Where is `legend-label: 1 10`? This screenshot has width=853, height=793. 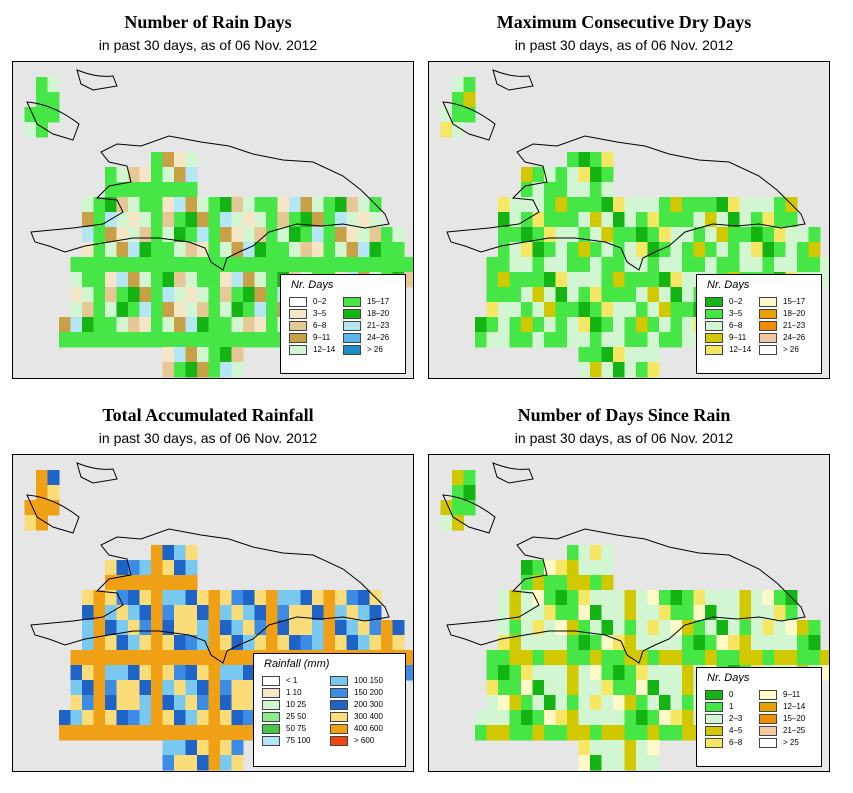
legend-label: 1 10 is located at coordinates (294, 692).